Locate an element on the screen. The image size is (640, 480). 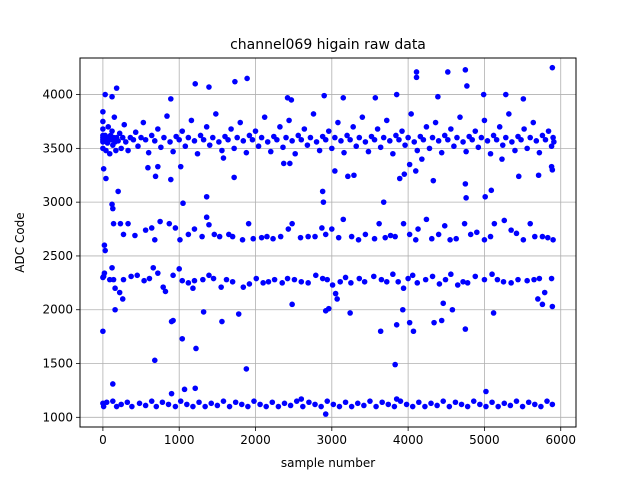
y-tick-label: 4000 is located at coordinates (57, 95).